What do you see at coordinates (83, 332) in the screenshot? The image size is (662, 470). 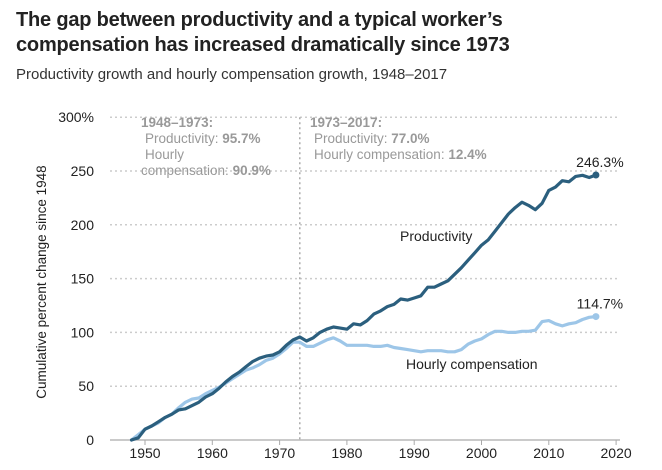 I see `y-tick-label: 100` at bounding box center [83, 332].